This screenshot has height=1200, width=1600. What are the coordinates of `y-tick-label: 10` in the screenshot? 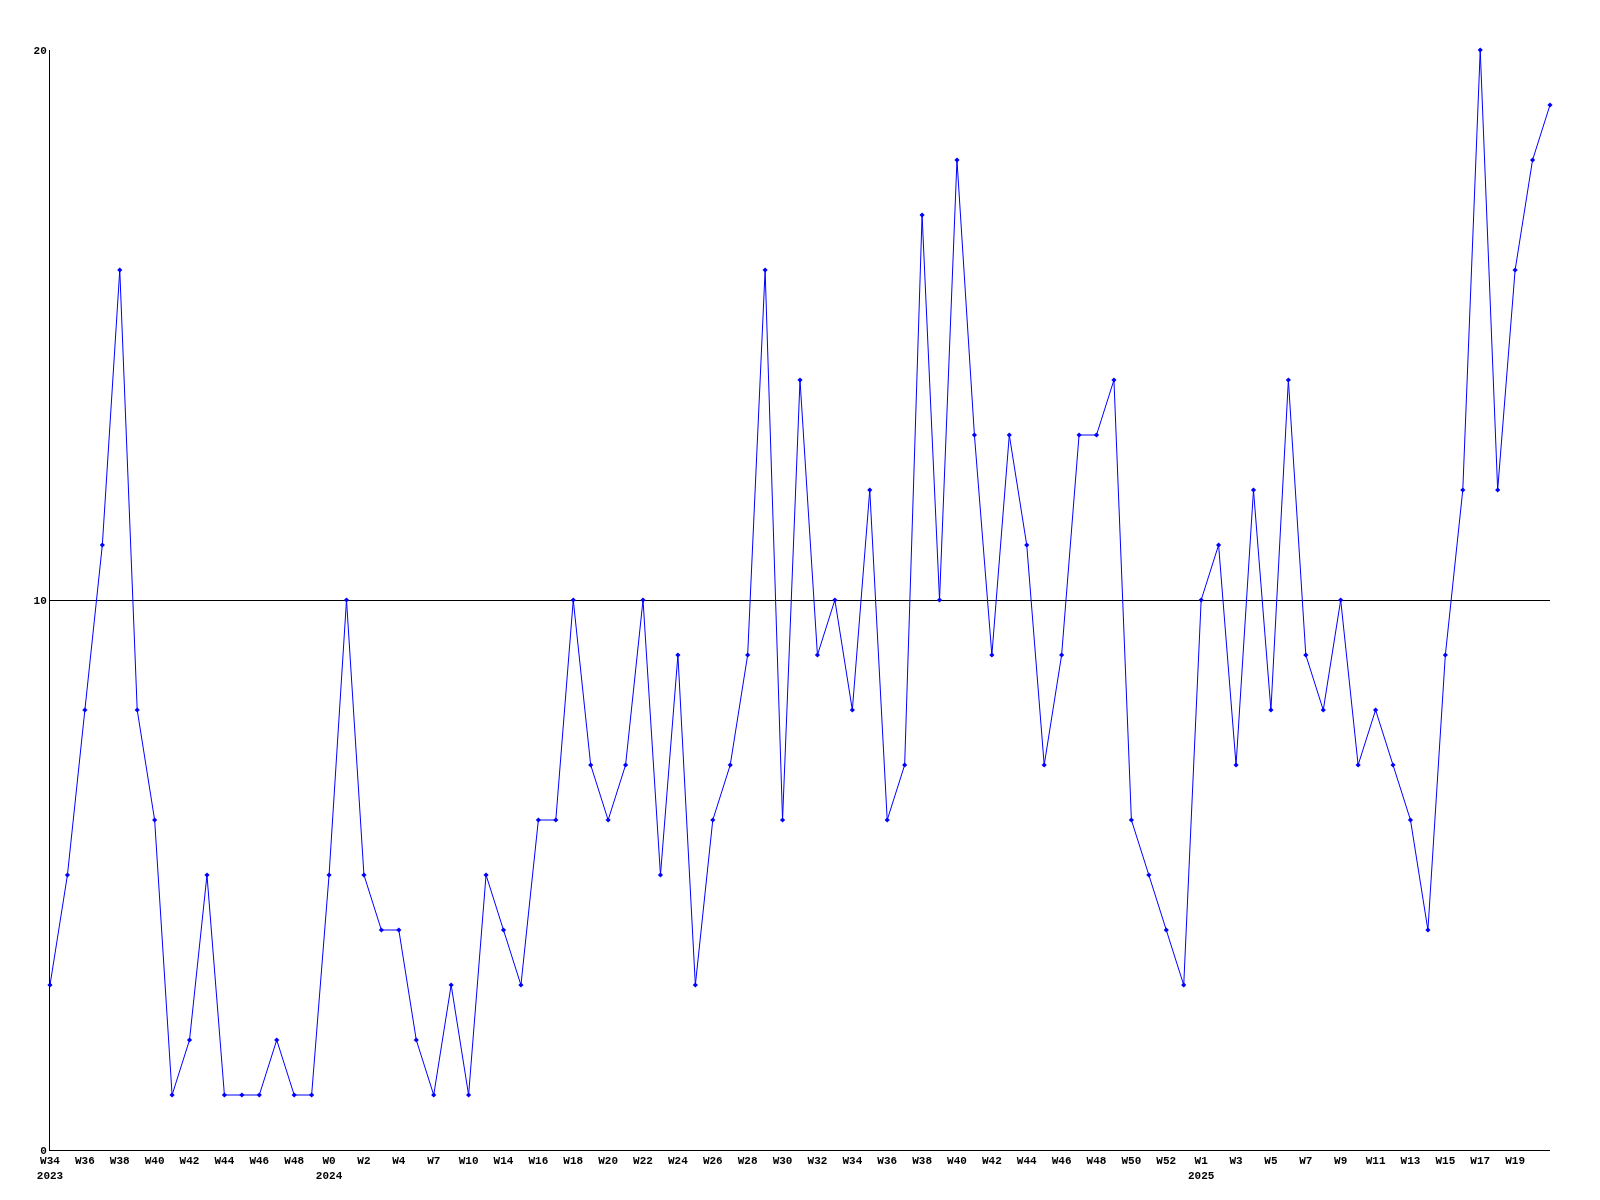 It's located at (40, 600).